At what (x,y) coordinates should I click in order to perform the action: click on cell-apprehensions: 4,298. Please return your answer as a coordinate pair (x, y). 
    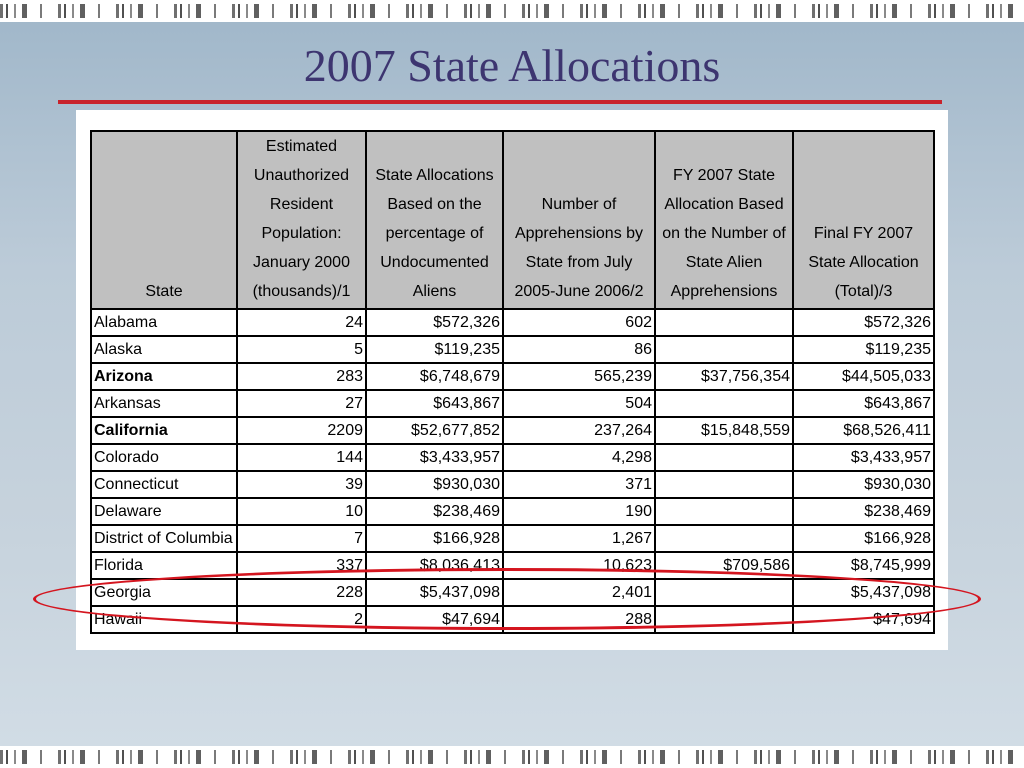
    Looking at the image, I should click on (579, 457).